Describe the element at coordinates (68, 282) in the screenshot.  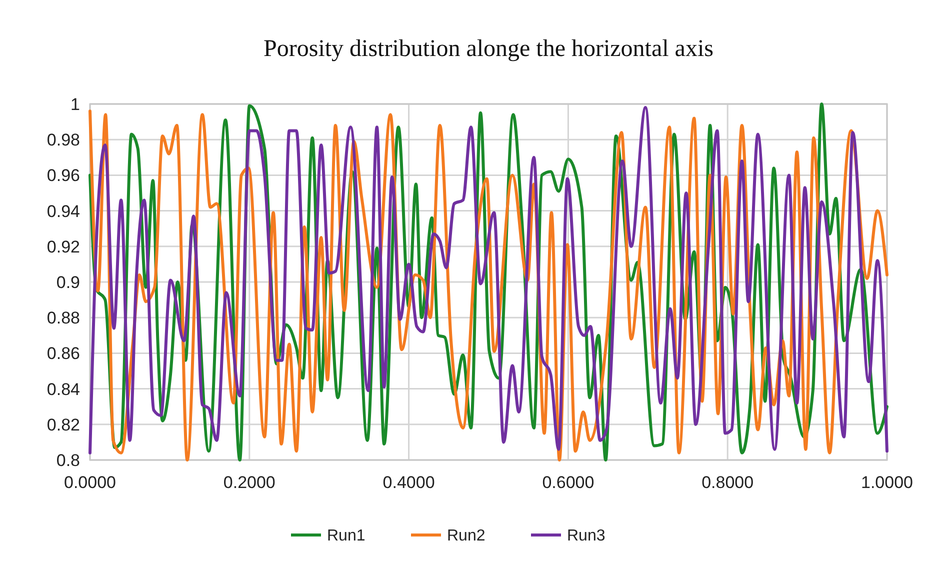
I see `y-tick-label: 0.9` at that location.